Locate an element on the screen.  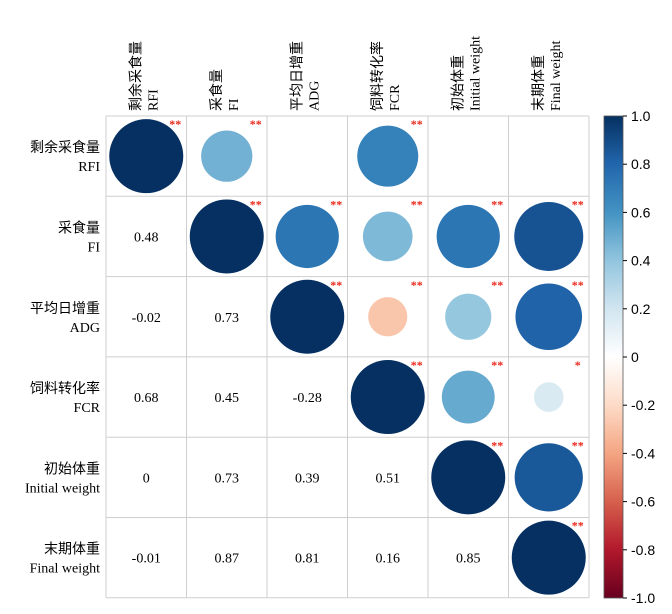
correlation-value: 0.39 is located at coordinates (307, 478).